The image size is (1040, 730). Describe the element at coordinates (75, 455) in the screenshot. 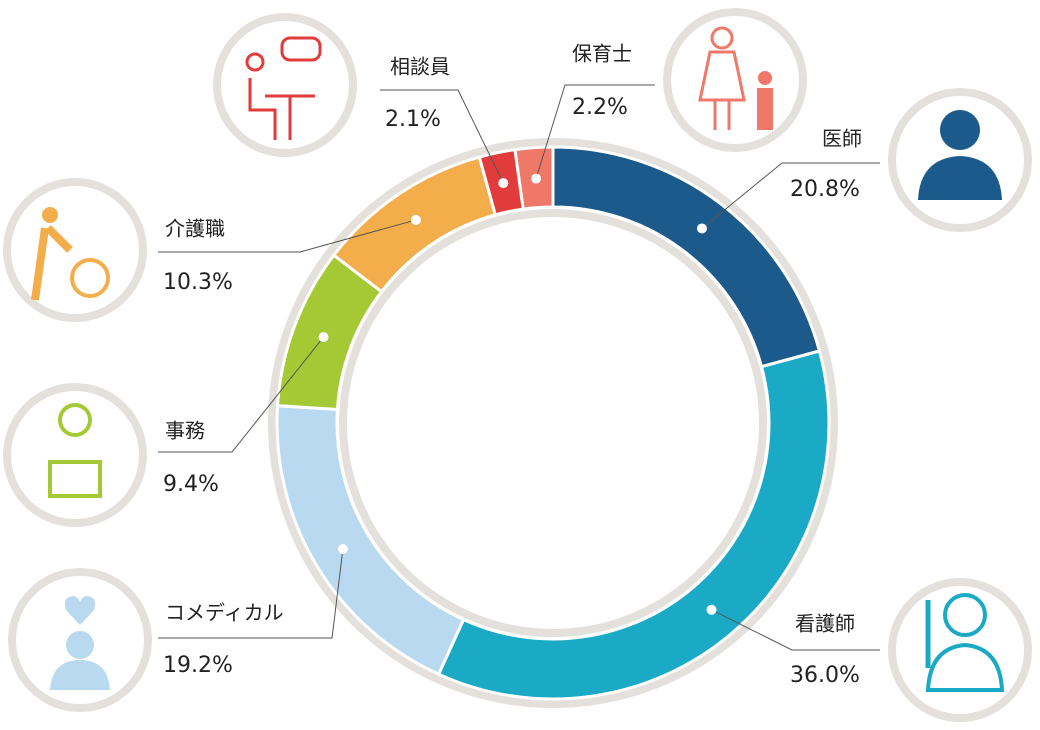

I see `icon-office` at that location.